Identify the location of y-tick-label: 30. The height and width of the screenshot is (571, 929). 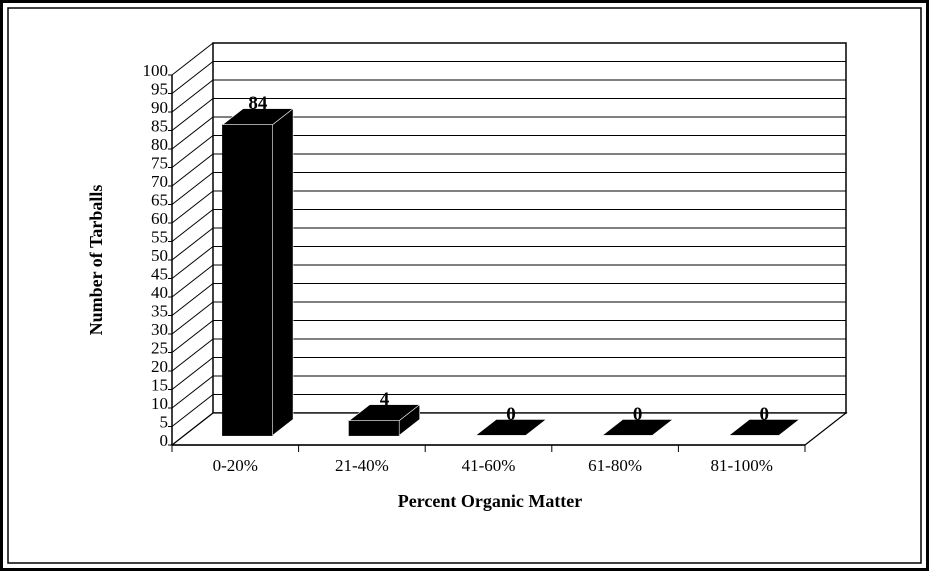
(159, 329).